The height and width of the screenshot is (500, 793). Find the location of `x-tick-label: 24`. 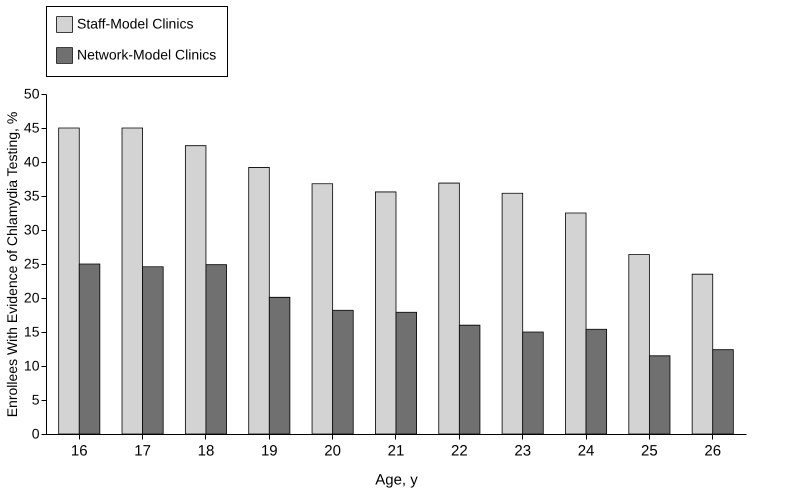

x-tick-label: 24 is located at coordinates (586, 451).